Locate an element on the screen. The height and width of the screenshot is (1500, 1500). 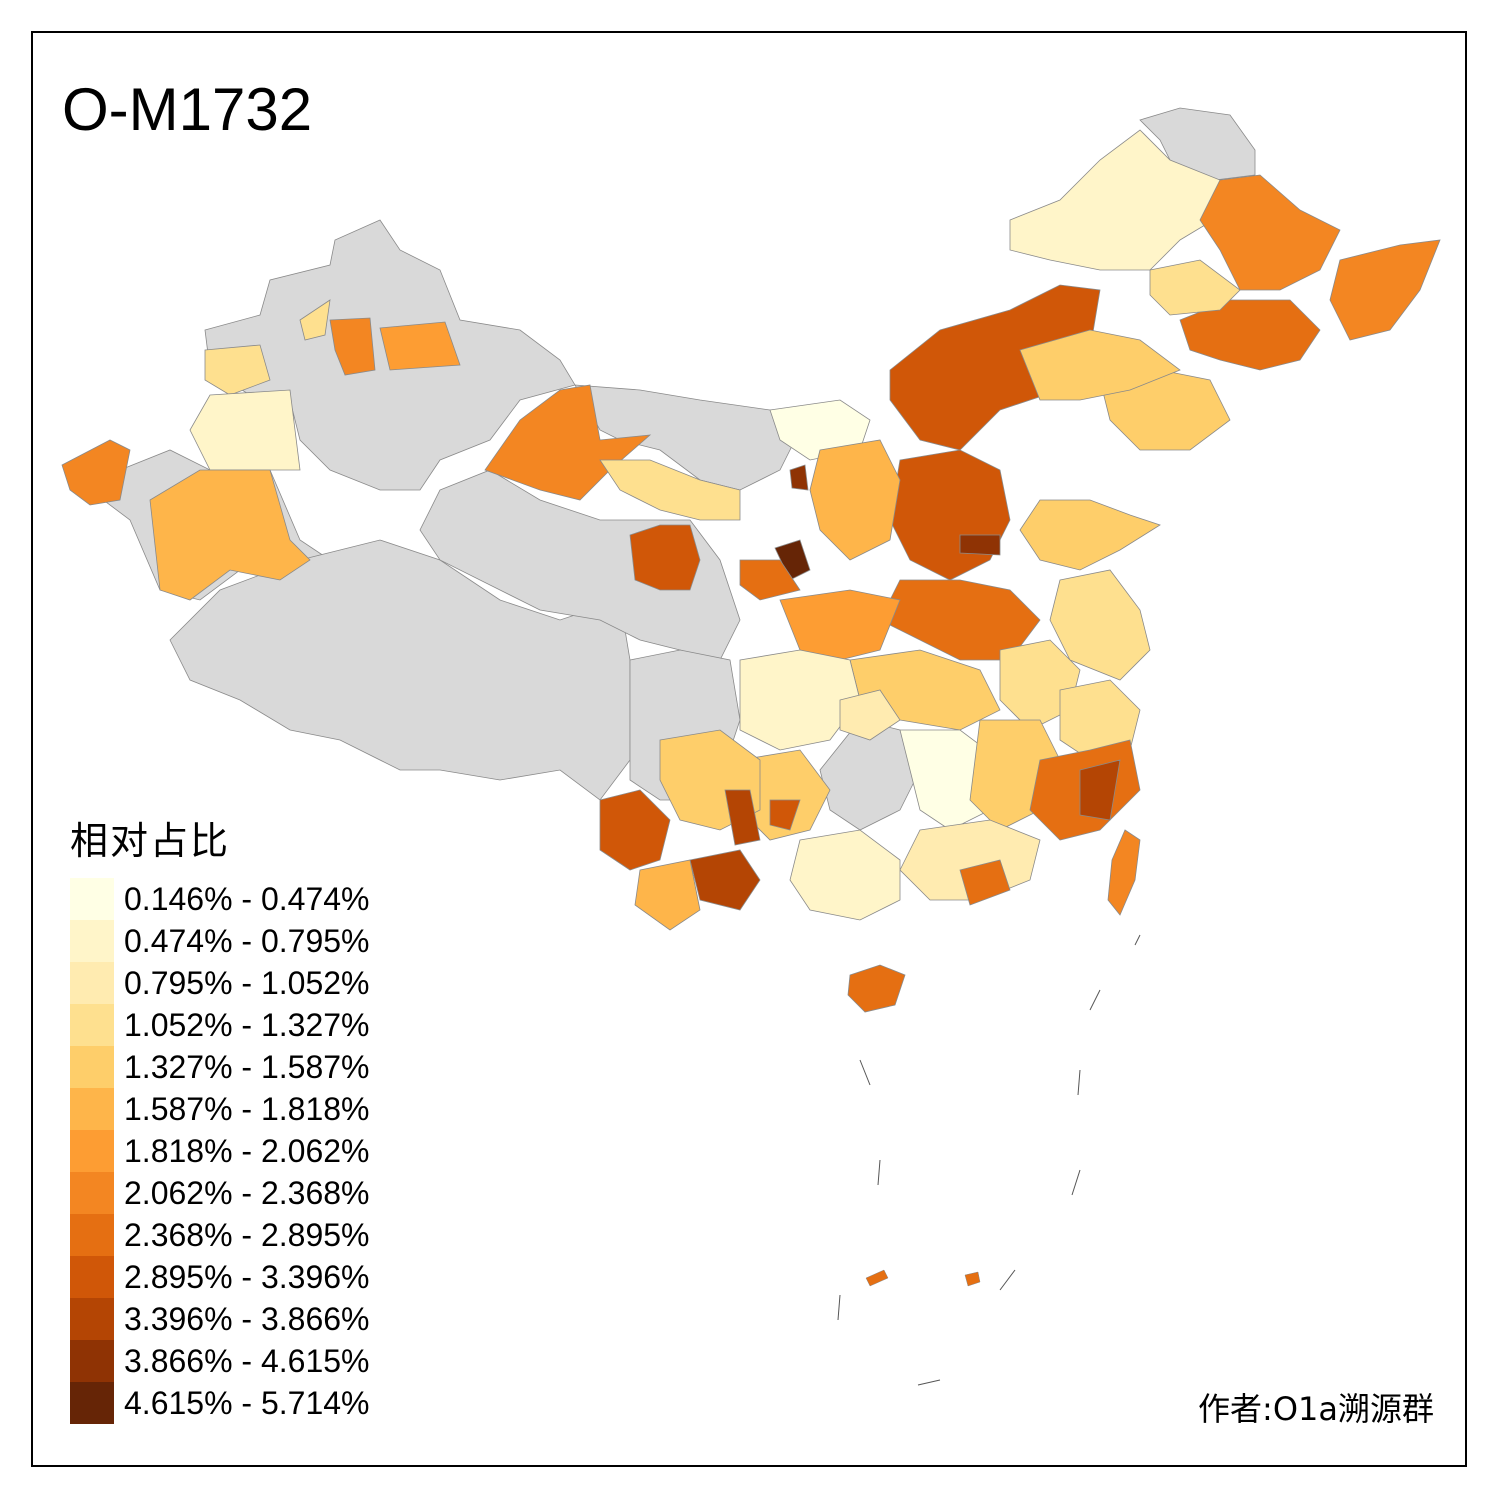
legend-item: 3.396% - 3.866% is located at coordinates (220, 1319).